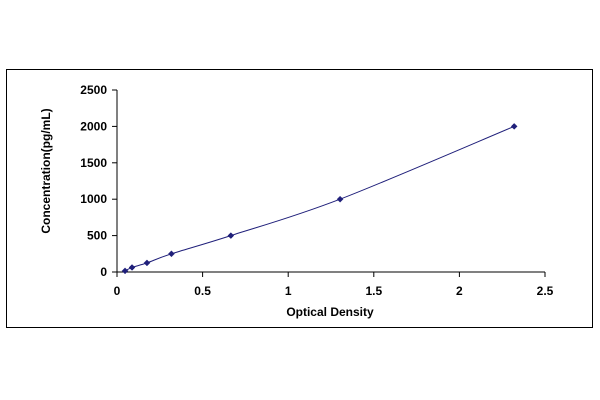  I want to click on x-tick-label: 1.5, so click(373, 291).